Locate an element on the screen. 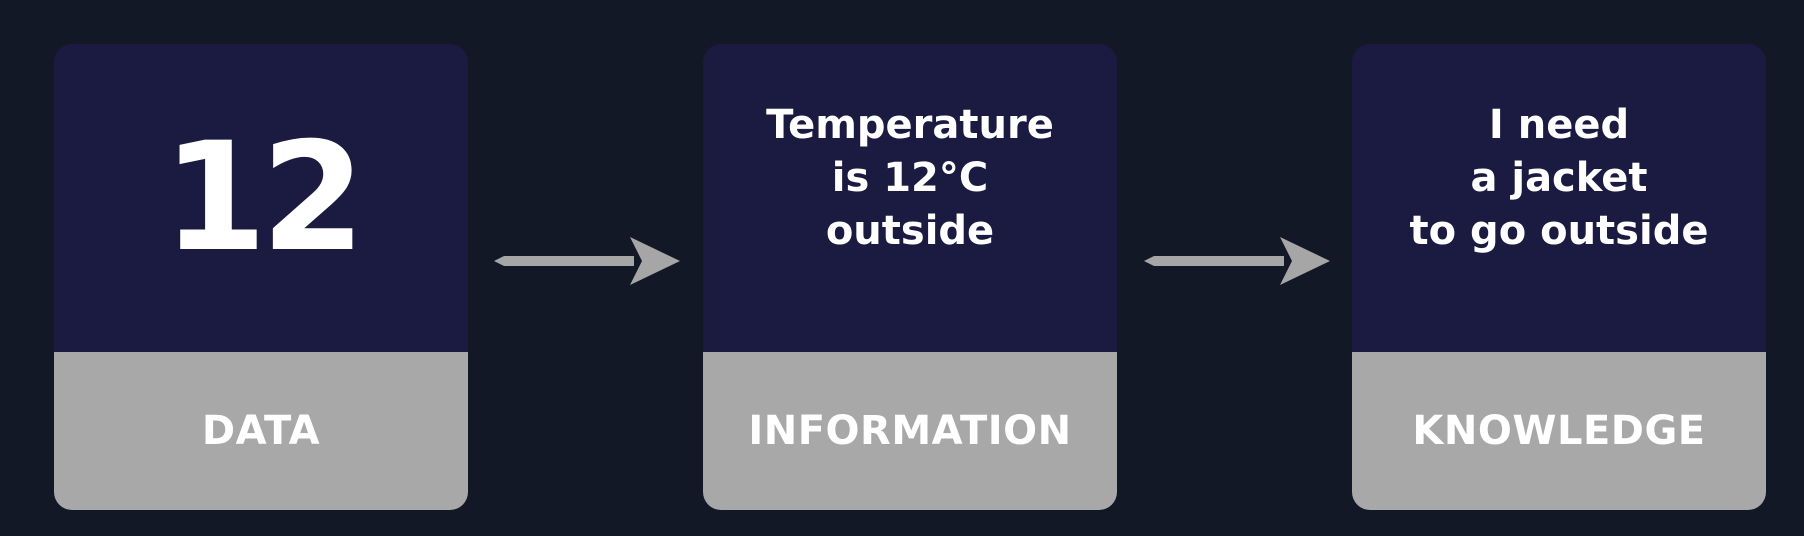 The height and width of the screenshot is (536, 1804). knowledge-line: a jacket is located at coordinates (1559, 177).